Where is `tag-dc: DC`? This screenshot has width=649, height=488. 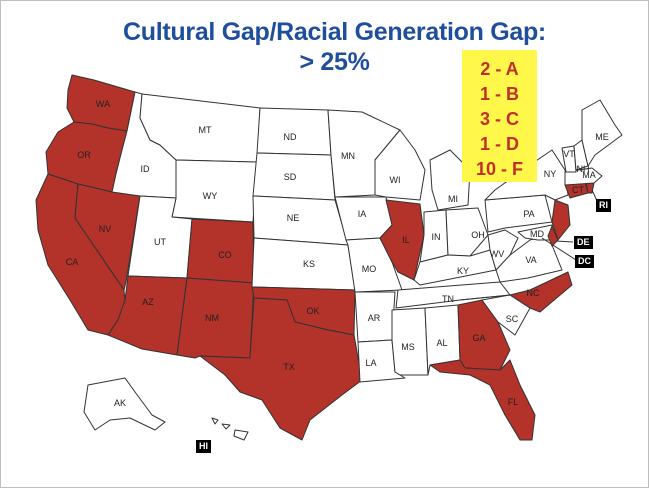 tag-dc: DC is located at coordinates (584, 261).